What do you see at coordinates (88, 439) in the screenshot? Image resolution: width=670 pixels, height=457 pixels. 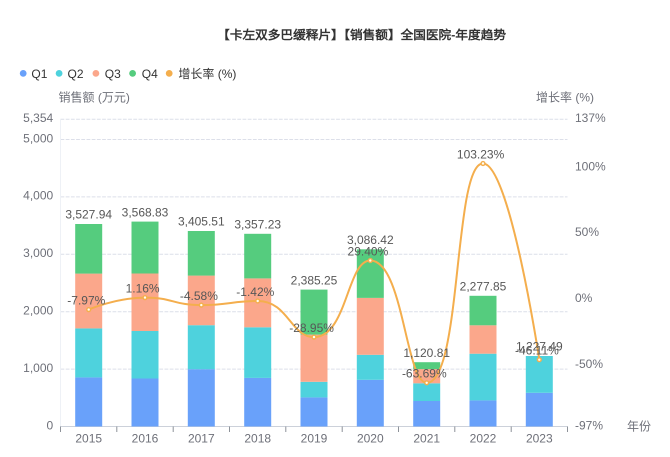 I see `svg-text: 2015` at bounding box center [88, 439].